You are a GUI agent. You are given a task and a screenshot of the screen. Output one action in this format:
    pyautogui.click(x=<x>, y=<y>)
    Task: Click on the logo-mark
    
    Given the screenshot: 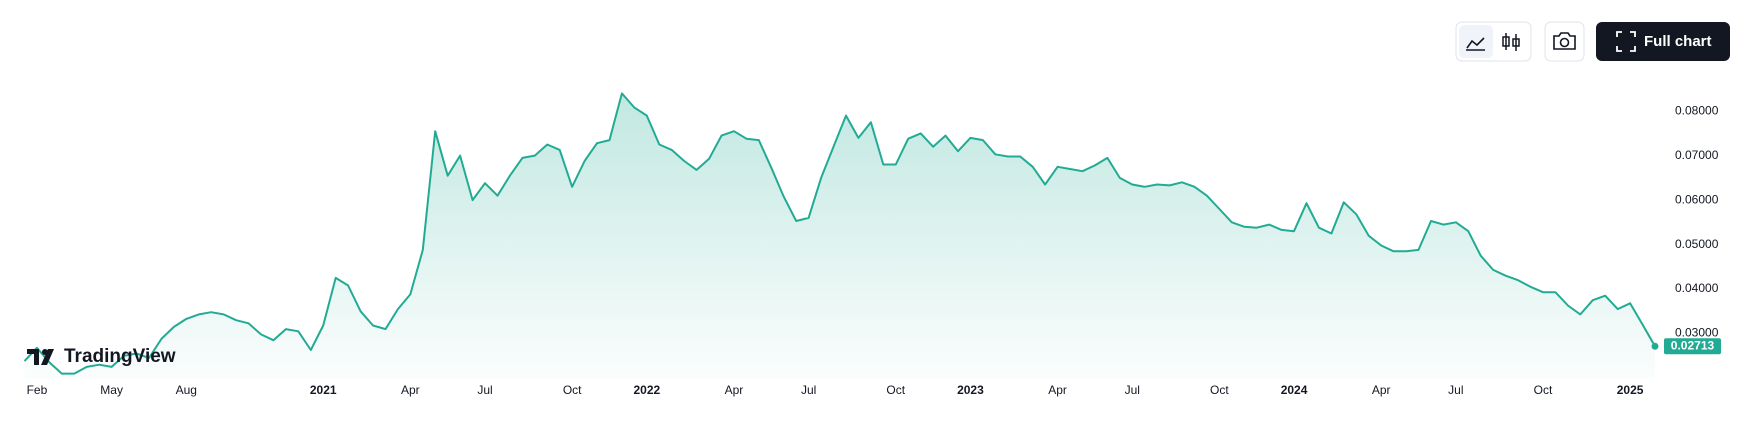 What is the action you would take?
    pyautogui.click(x=33, y=357)
    